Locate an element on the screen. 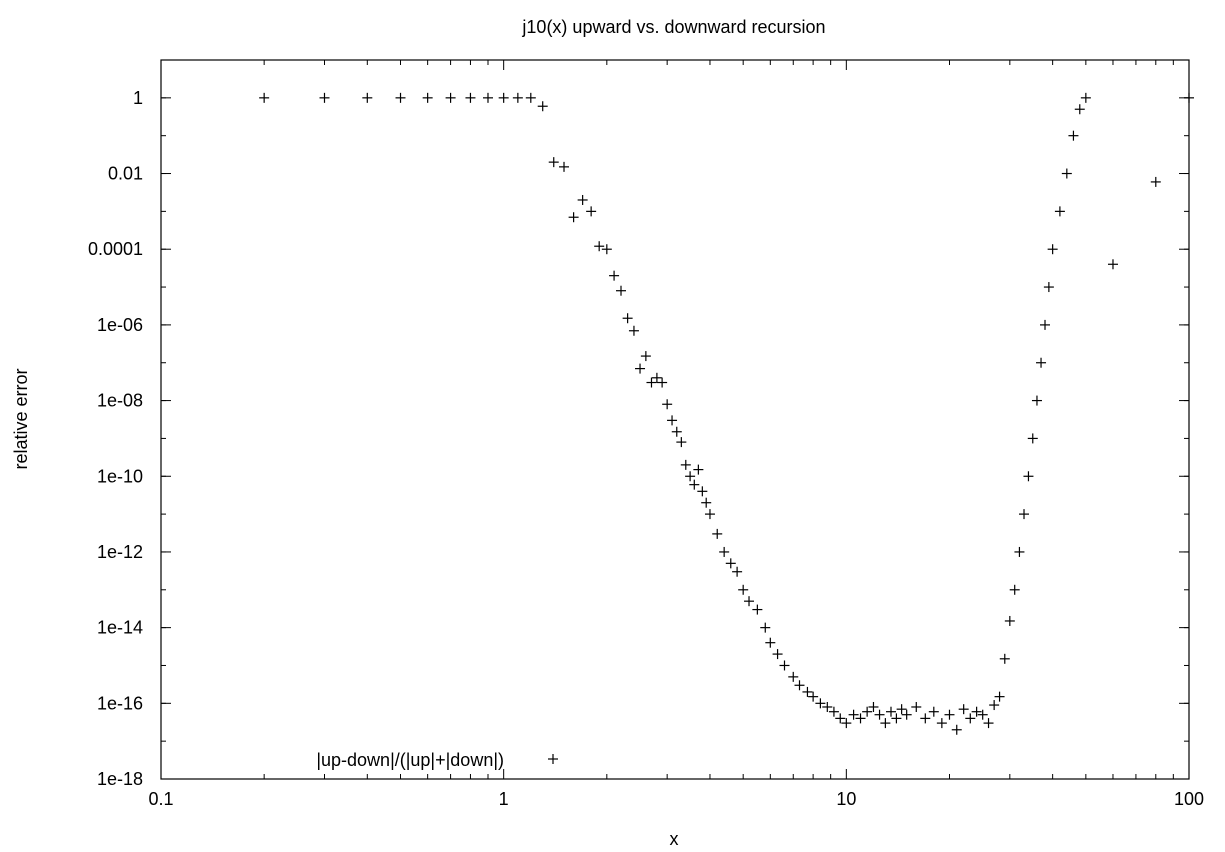 This screenshot has width=1225, height=852. y-tick-label: 1e-12 is located at coordinates (120, 552).